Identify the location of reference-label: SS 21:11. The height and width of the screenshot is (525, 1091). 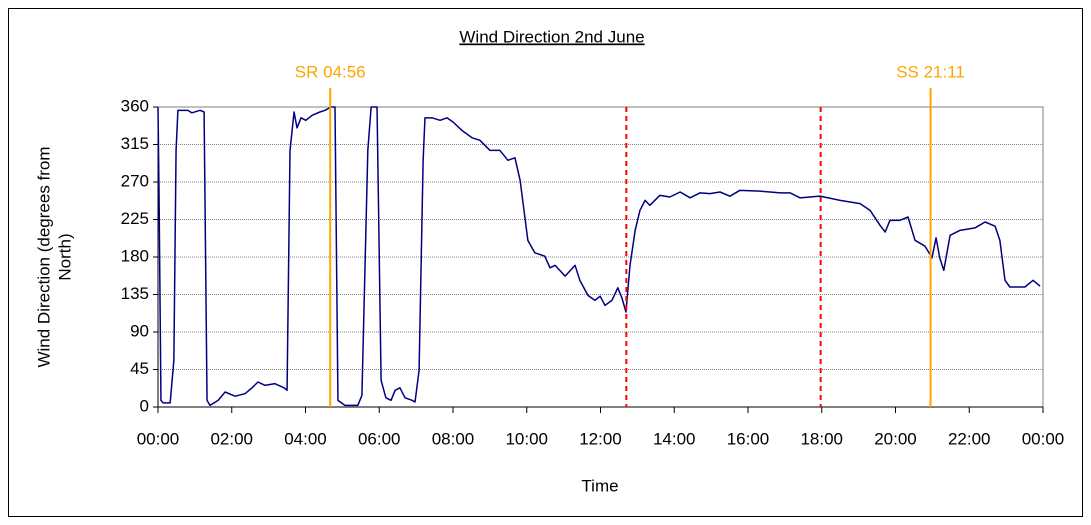
(930, 71).